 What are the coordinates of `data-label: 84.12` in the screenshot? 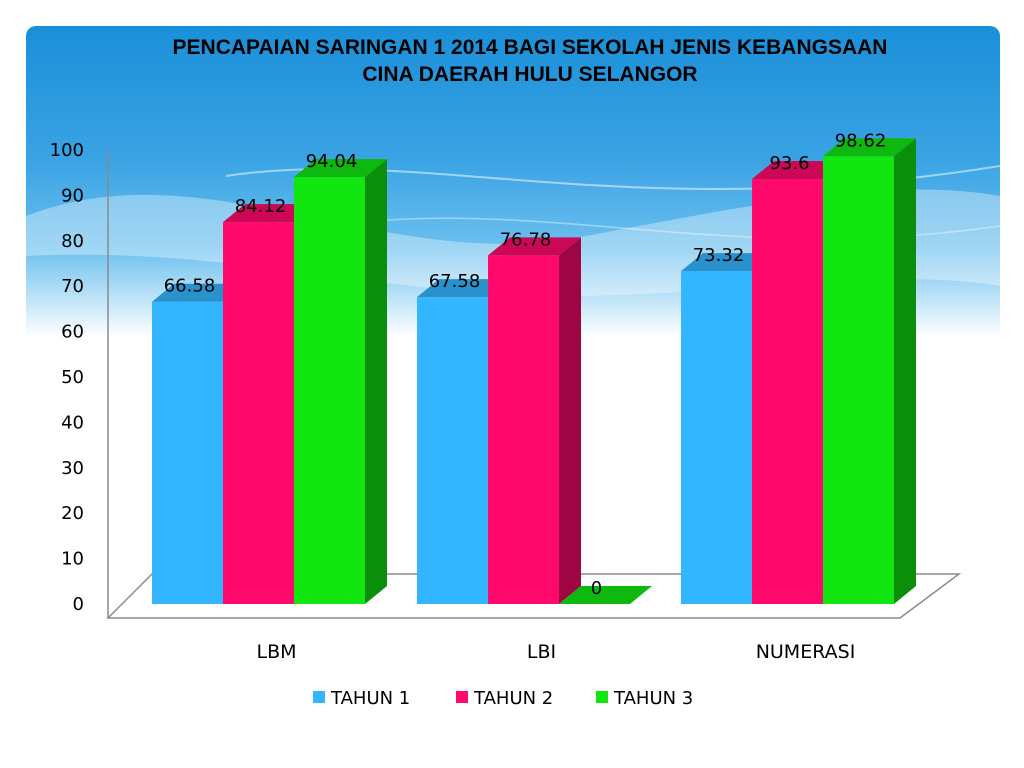 It's located at (261, 206).